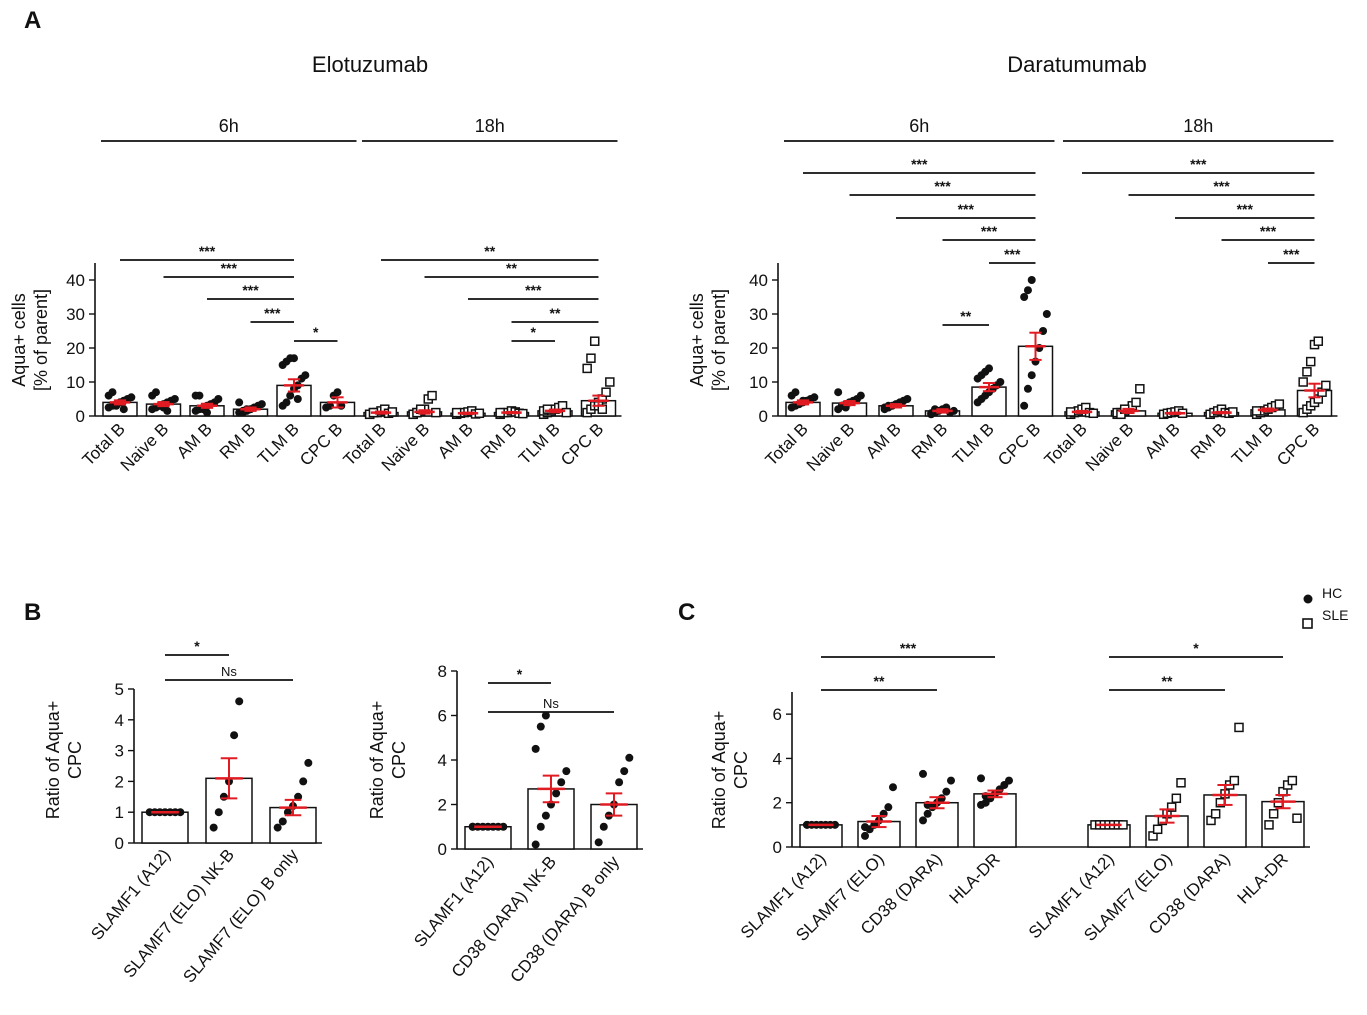  What do you see at coordinates (119, 812) in the screenshot?
I see `y-tick-label: 1` at bounding box center [119, 812].